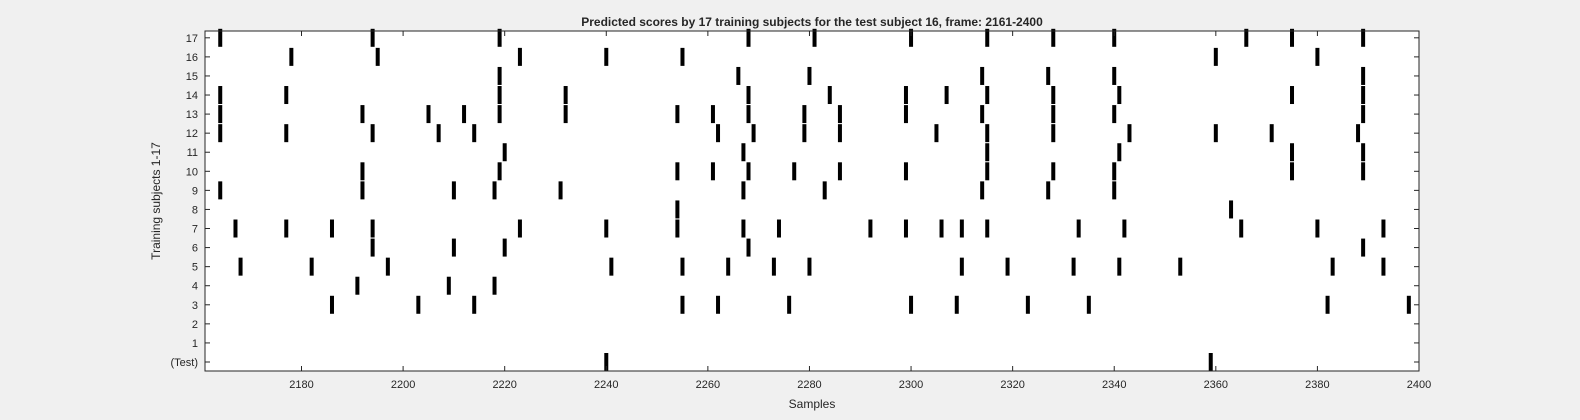 The width and height of the screenshot is (1580, 420). What do you see at coordinates (192, 39) in the screenshot?
I see `y-tick-label: 17` at bounding box center [192, 39].